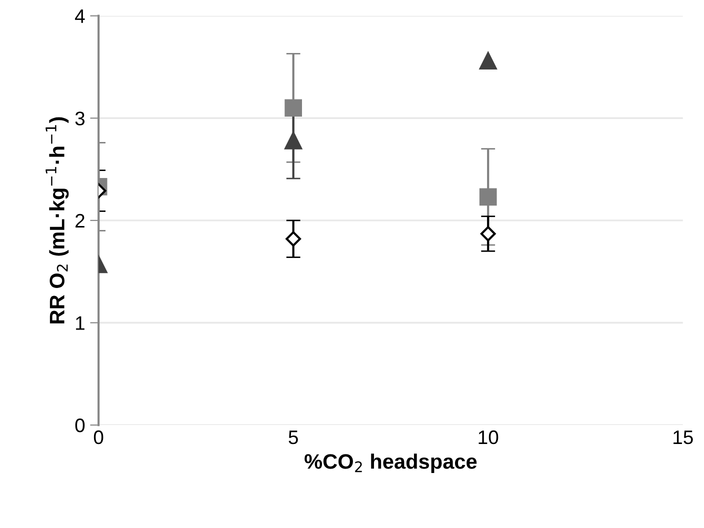 The image size is (704, 528). Describe the element at coordinates (57, 220) in the screenshot. I see `y-axis-title: RR O$_{2}$ (mL·kg$^{−1}$·h$^{−1}$)` at that location.